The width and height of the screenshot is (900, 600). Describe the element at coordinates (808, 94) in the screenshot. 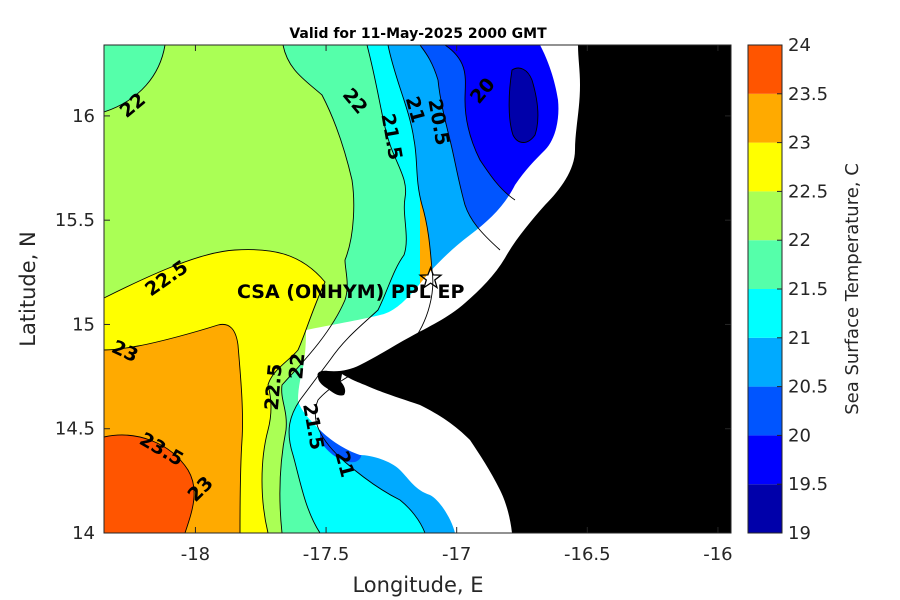

I see `colorbar-tick-label: 23.5` at that location.